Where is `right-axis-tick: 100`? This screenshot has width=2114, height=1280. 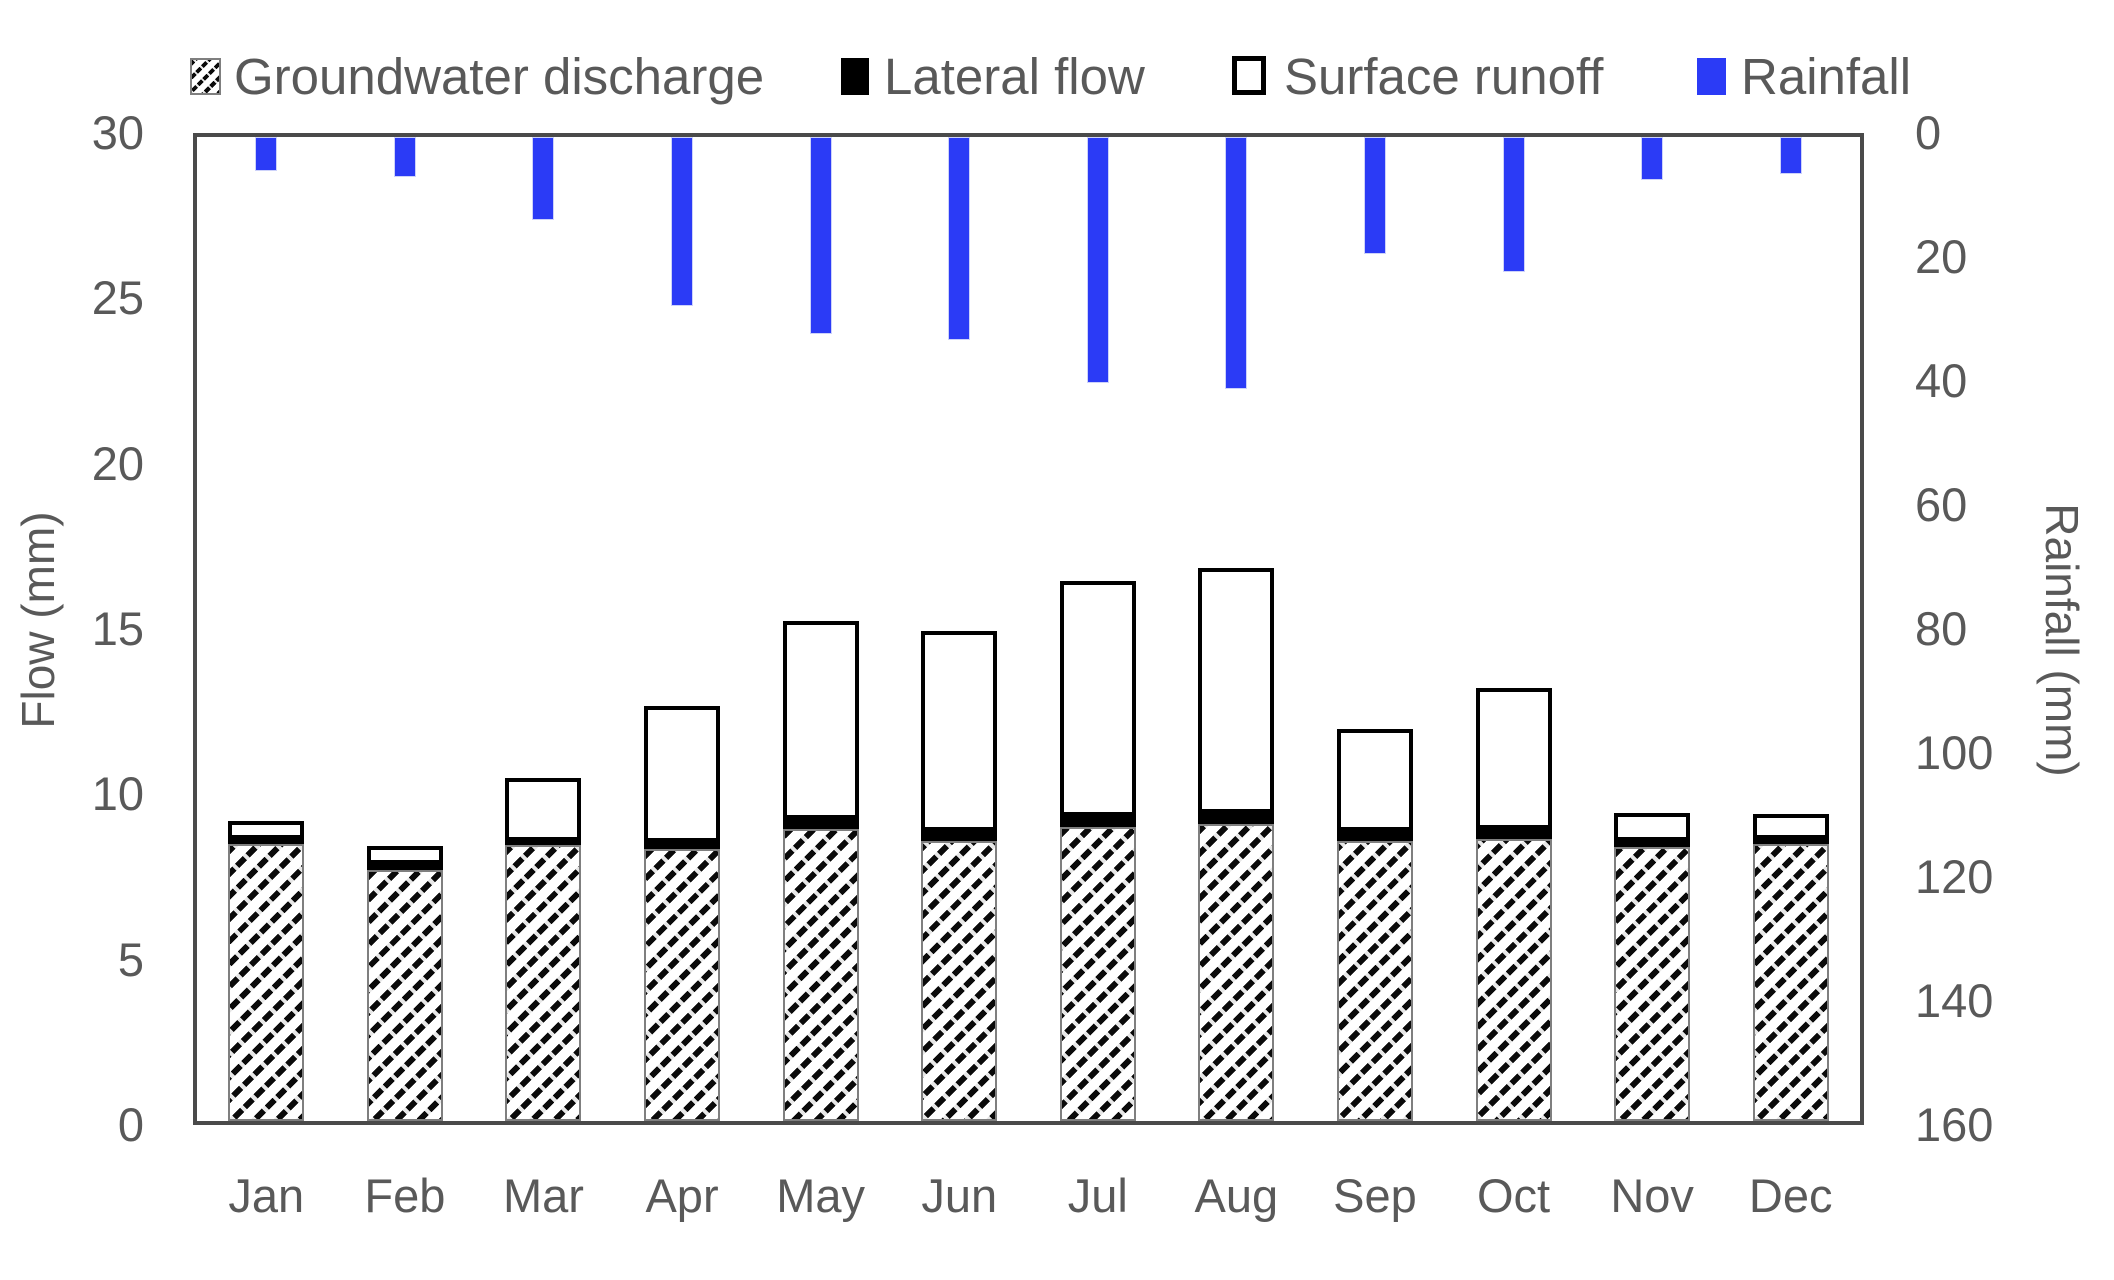 right-axis-tick: 100 is located at coordinates (1954, 752).